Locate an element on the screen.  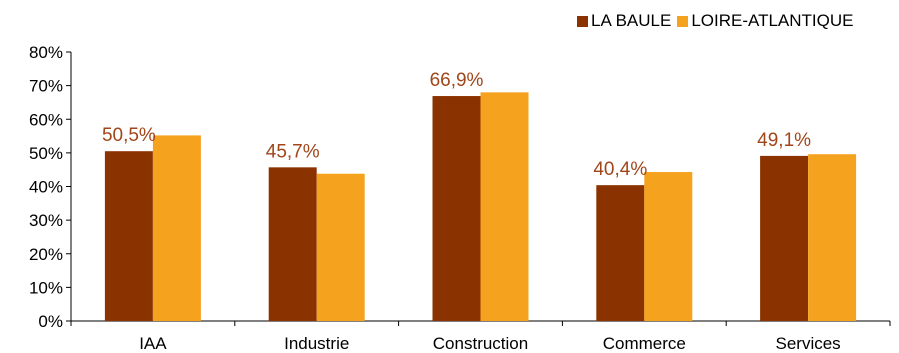
y-tick-label: 50% is located at coordinates (46, 153).